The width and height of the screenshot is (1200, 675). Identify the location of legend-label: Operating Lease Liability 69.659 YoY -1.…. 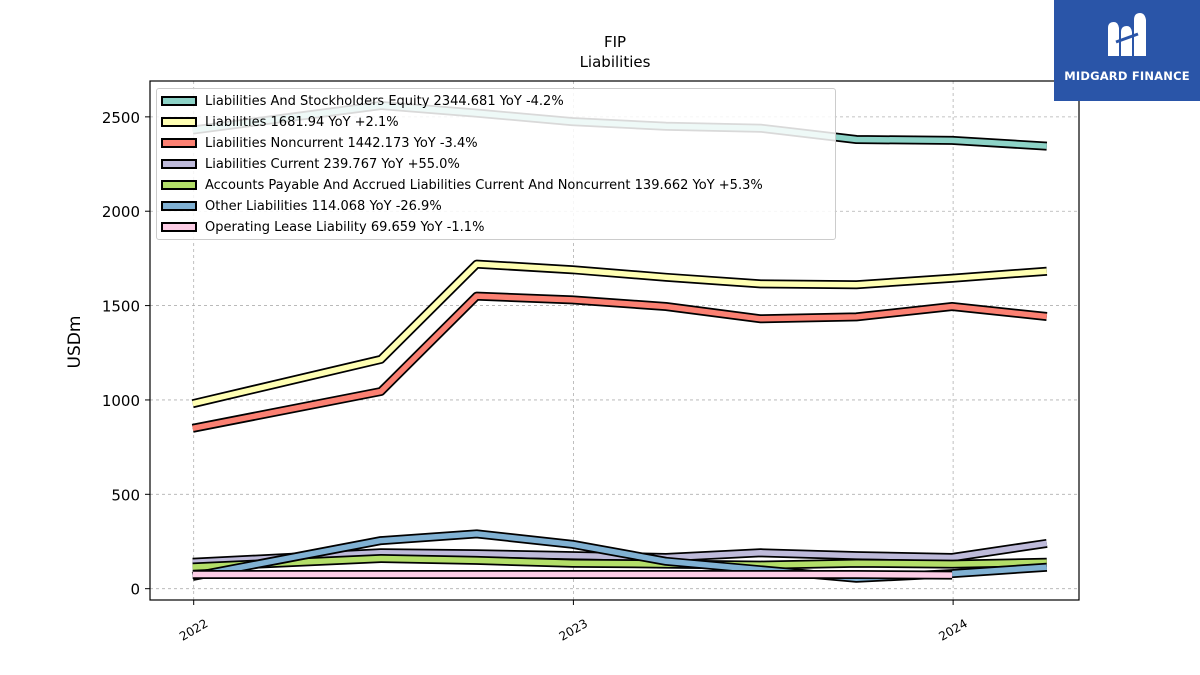
(345, 227).